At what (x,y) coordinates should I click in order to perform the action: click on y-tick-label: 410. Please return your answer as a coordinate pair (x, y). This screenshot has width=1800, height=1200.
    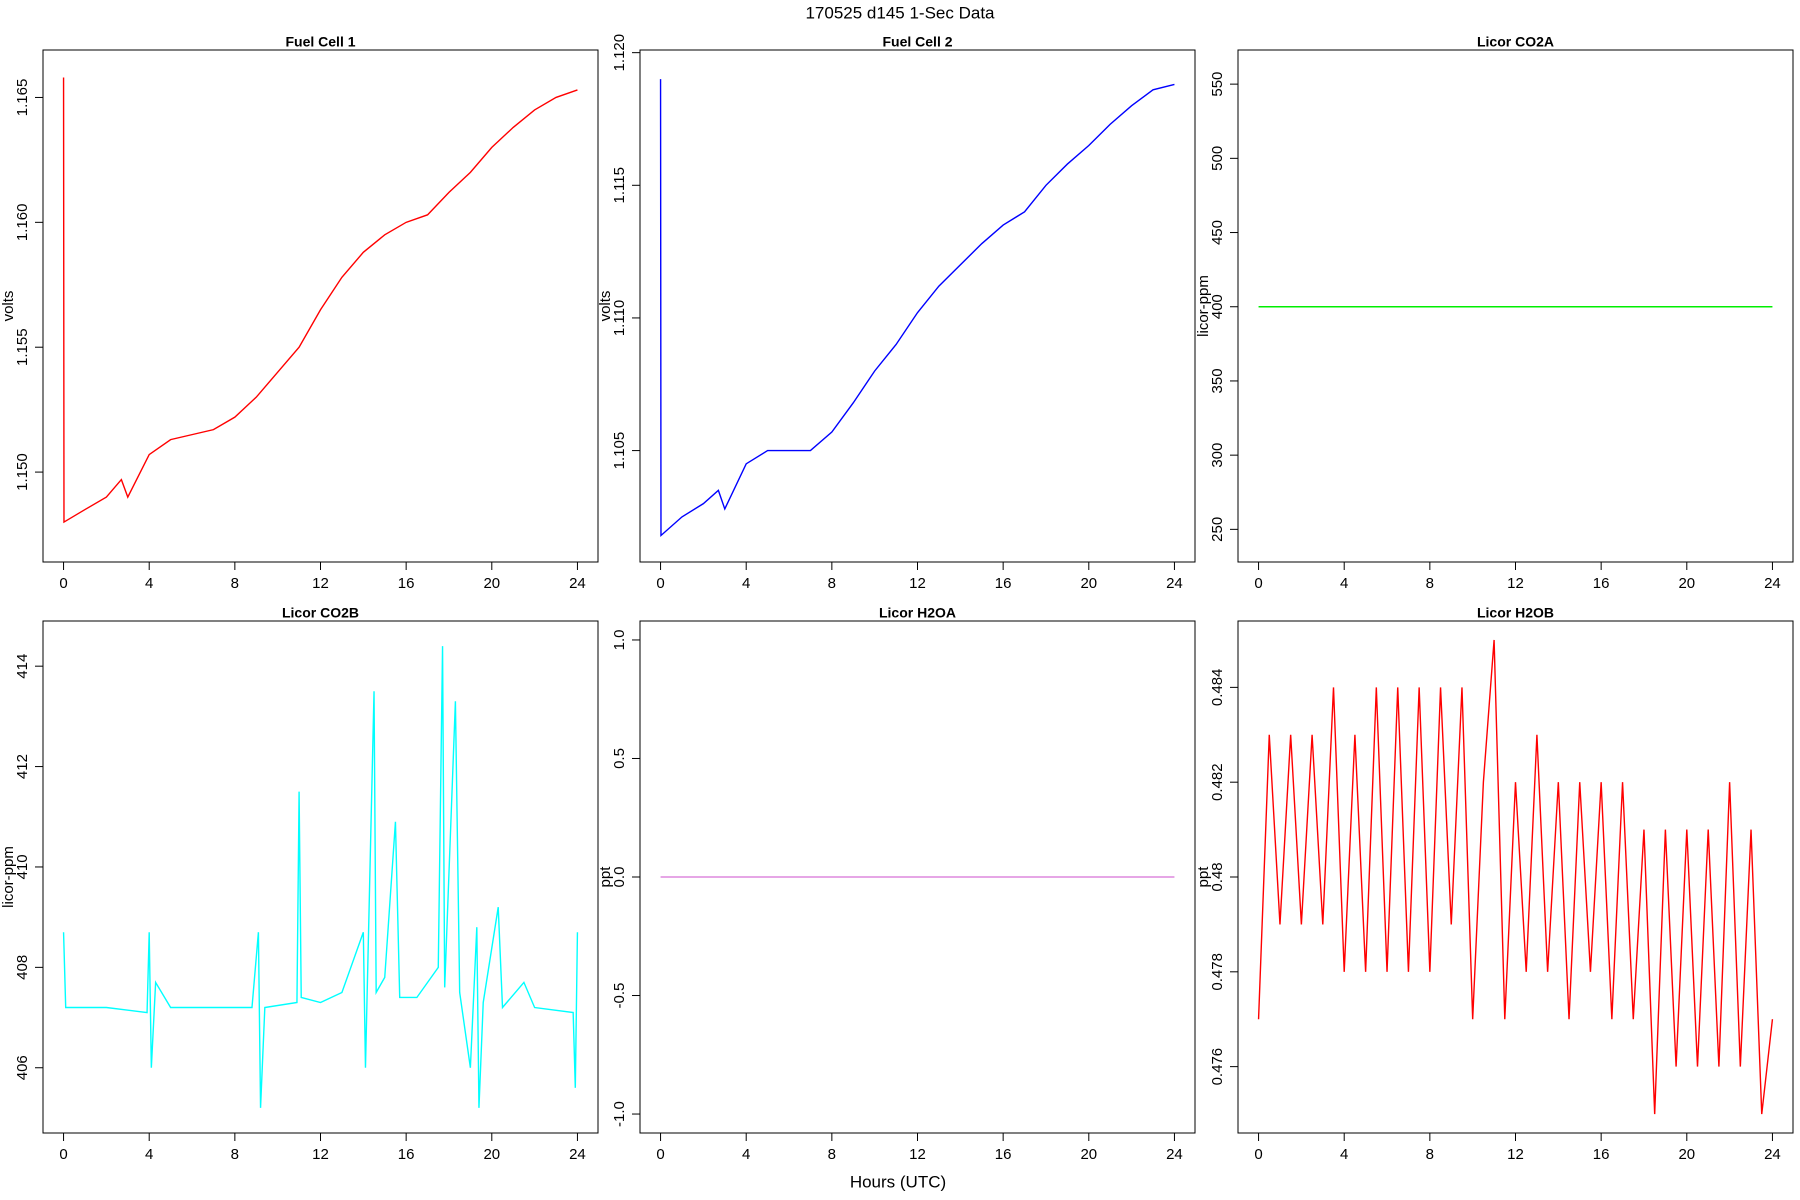
    Looking at the image, I should click on (22, 866).